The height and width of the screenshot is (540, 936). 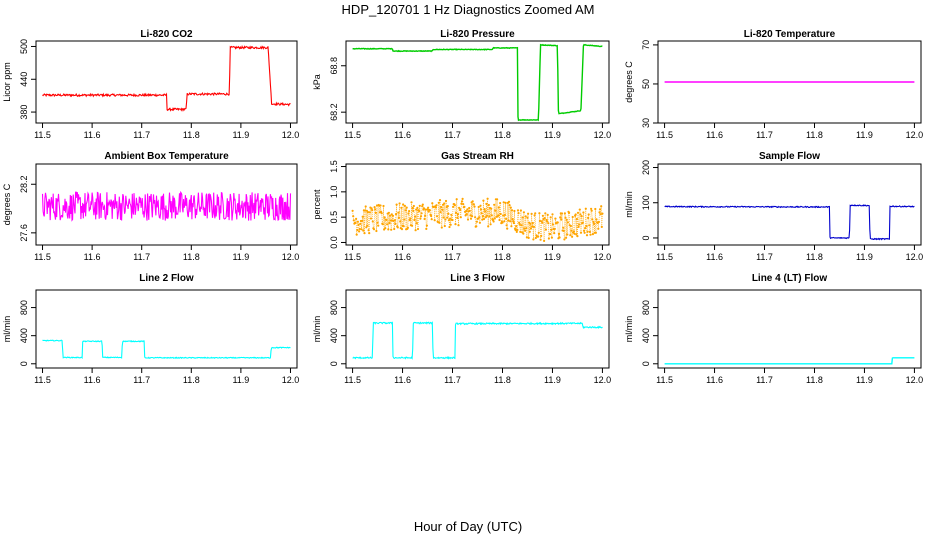 I want to click on x-tick-label: 12.0, so click(x=603, y=135).